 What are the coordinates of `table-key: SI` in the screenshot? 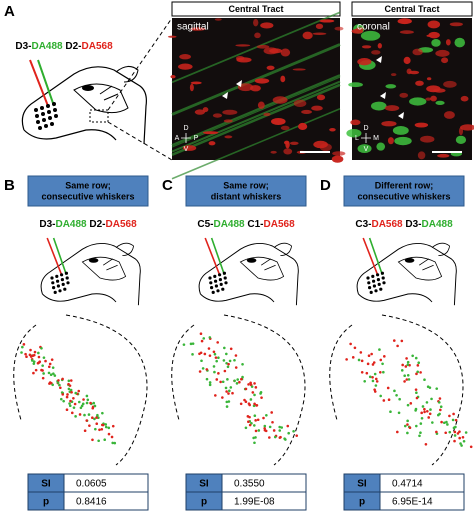 It's located at (204, 484).